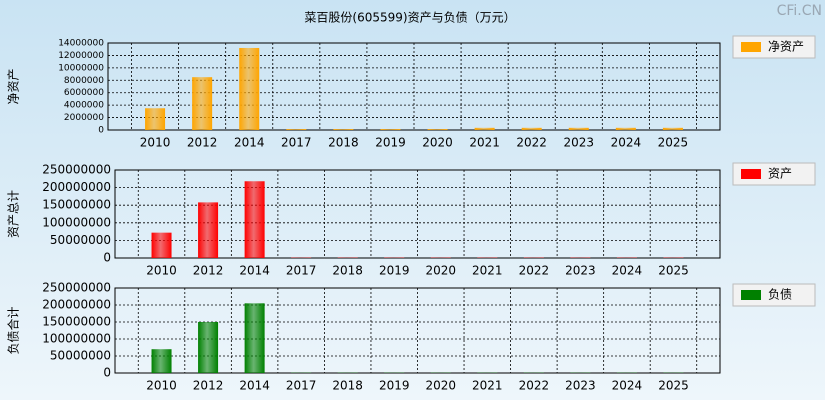 This screenshot has height=400, width=825. Describe the element at coordinates (13, 330) in the screenshot. I see `y-axis-label: 负债合计` at that location.